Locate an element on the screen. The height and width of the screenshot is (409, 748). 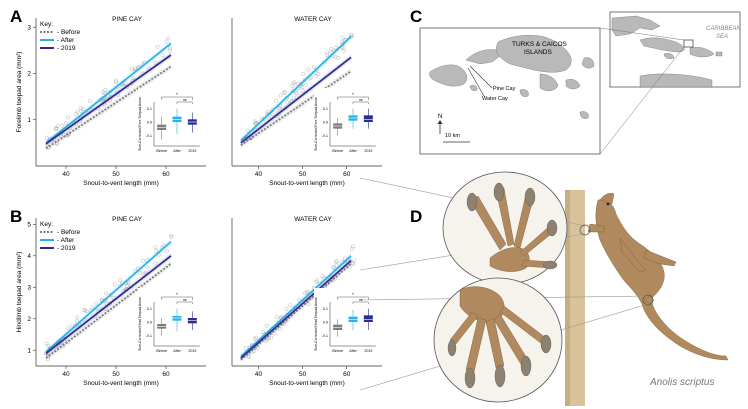
y-tick-label: 3 is located at coordinates (29, 287).